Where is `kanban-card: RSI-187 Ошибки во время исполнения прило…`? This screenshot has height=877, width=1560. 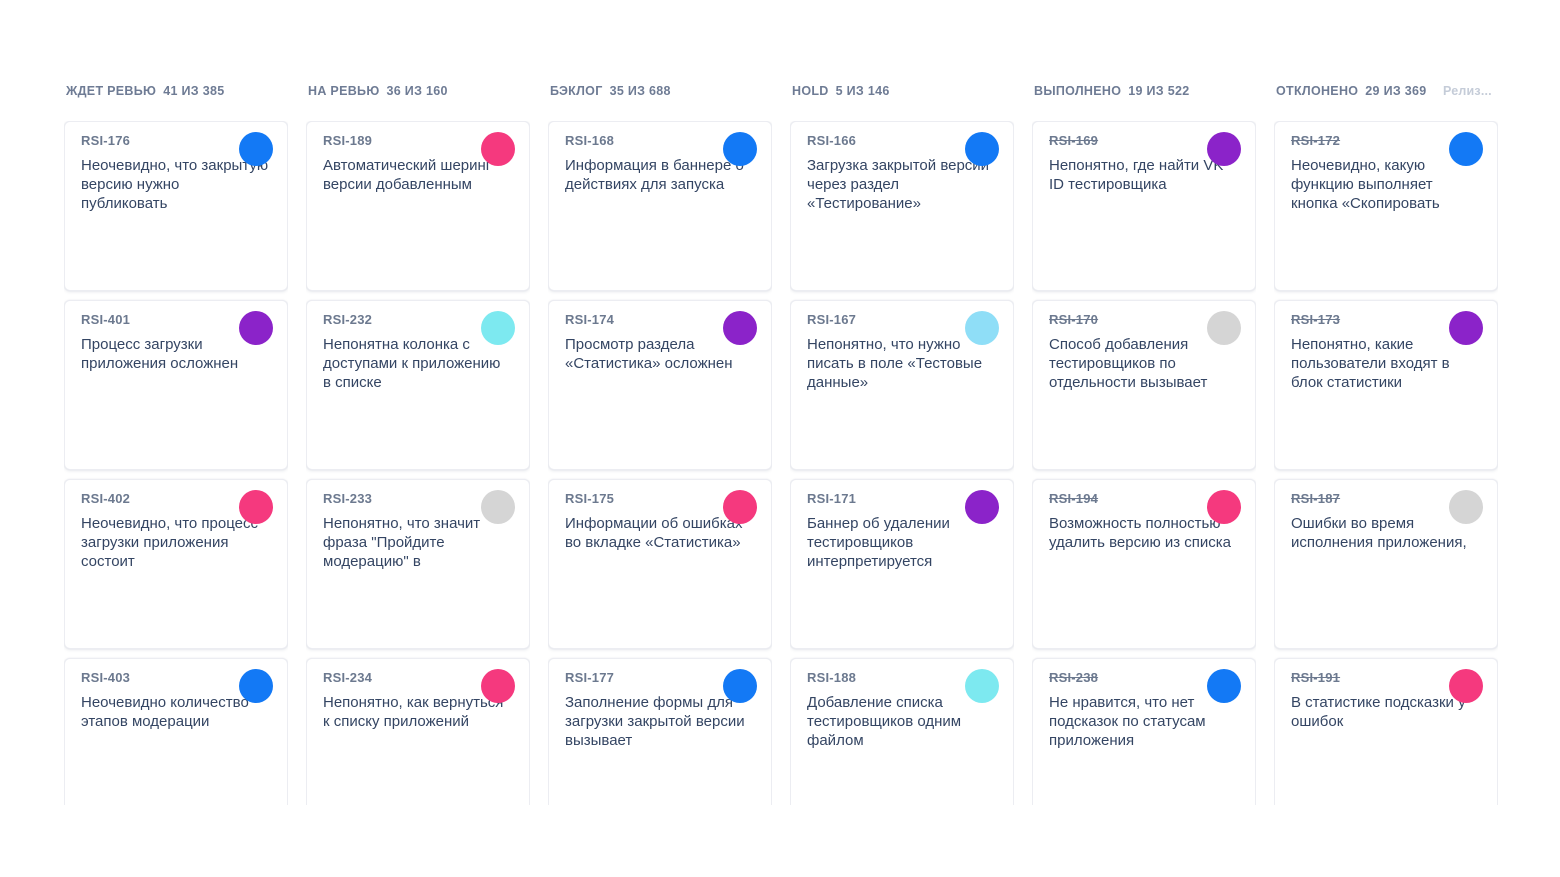
kanban-card: RSI-187 Ошибки во время исполнения прило… is located at coordinates (1386, 564).